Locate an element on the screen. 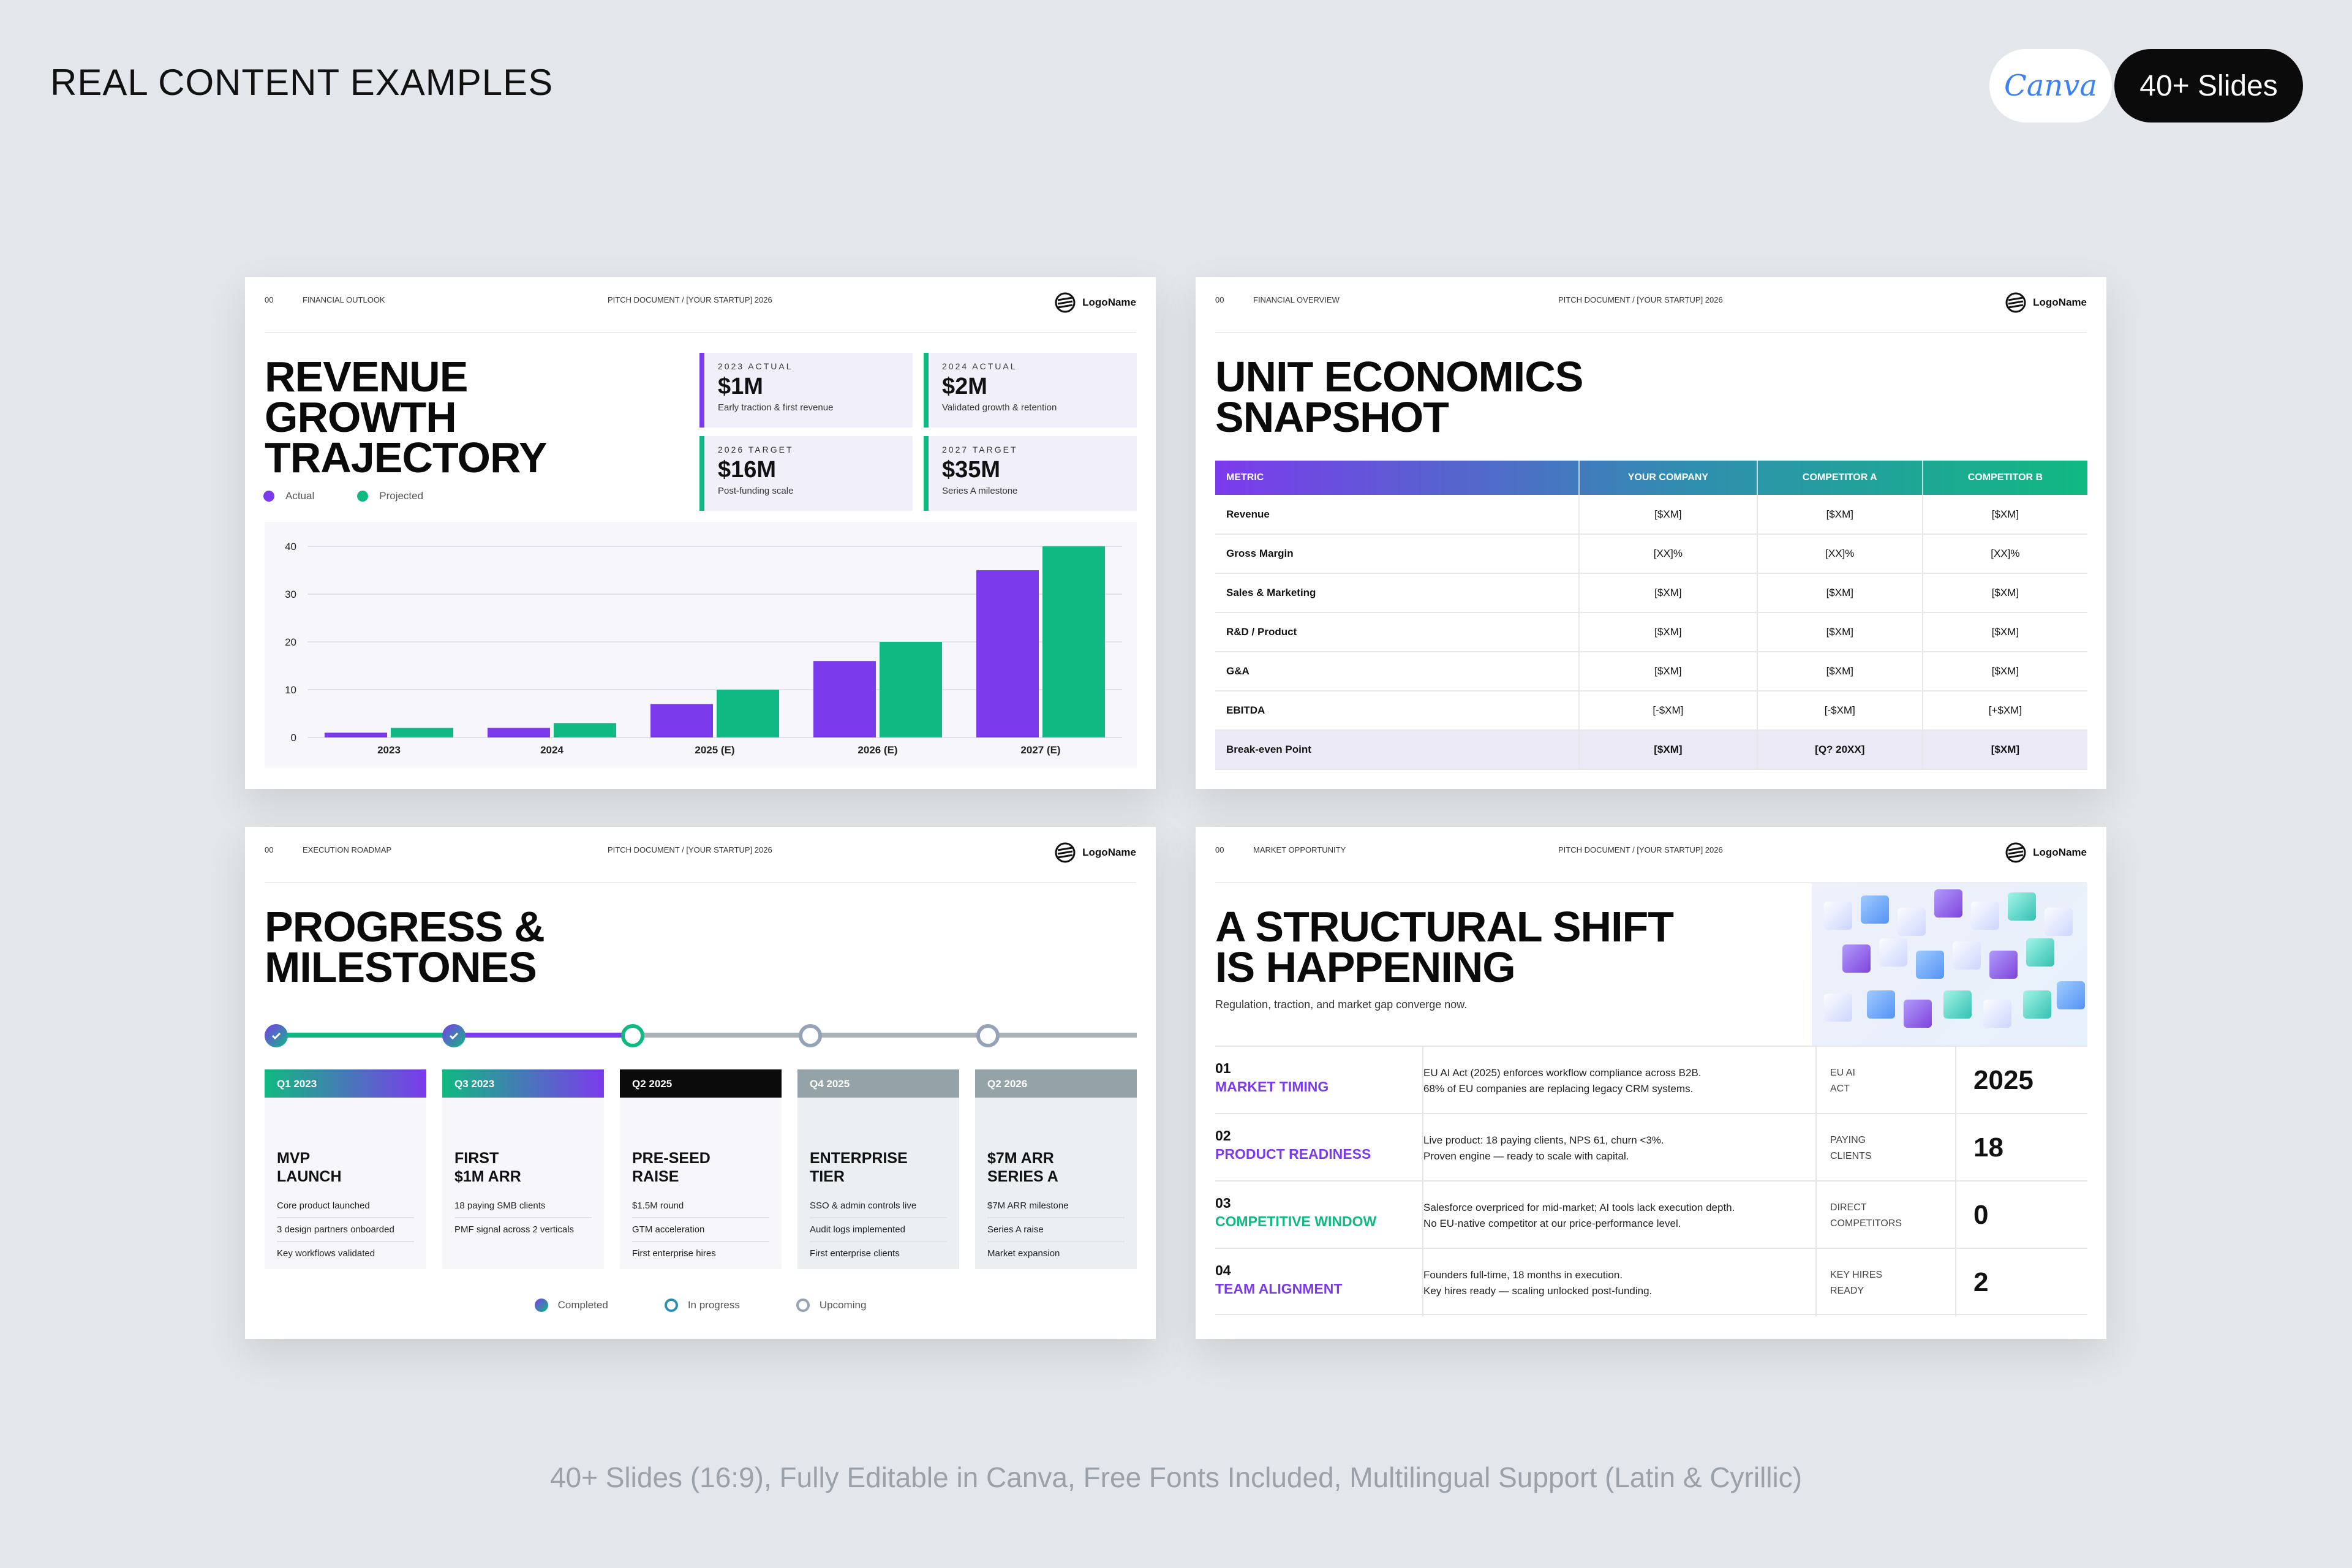 This screenshot has width=2352, height=1568. table-row: G&A [$XM] [$XM] [$XM] is located at coordinates (1651, 672).